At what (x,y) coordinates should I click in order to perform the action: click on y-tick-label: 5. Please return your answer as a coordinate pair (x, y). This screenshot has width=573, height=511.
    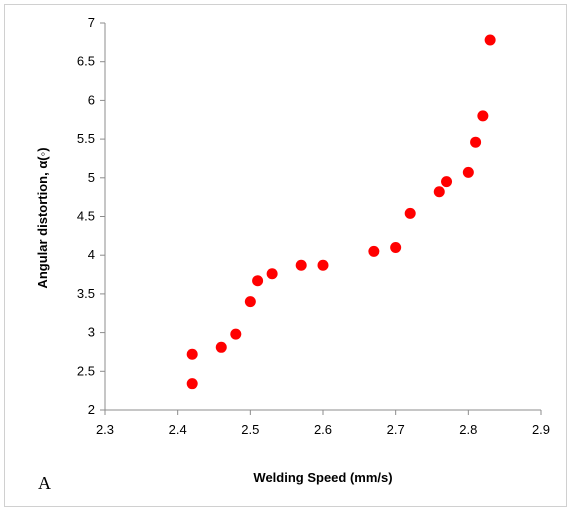
    Looking at the image, I should click on (91, 177).